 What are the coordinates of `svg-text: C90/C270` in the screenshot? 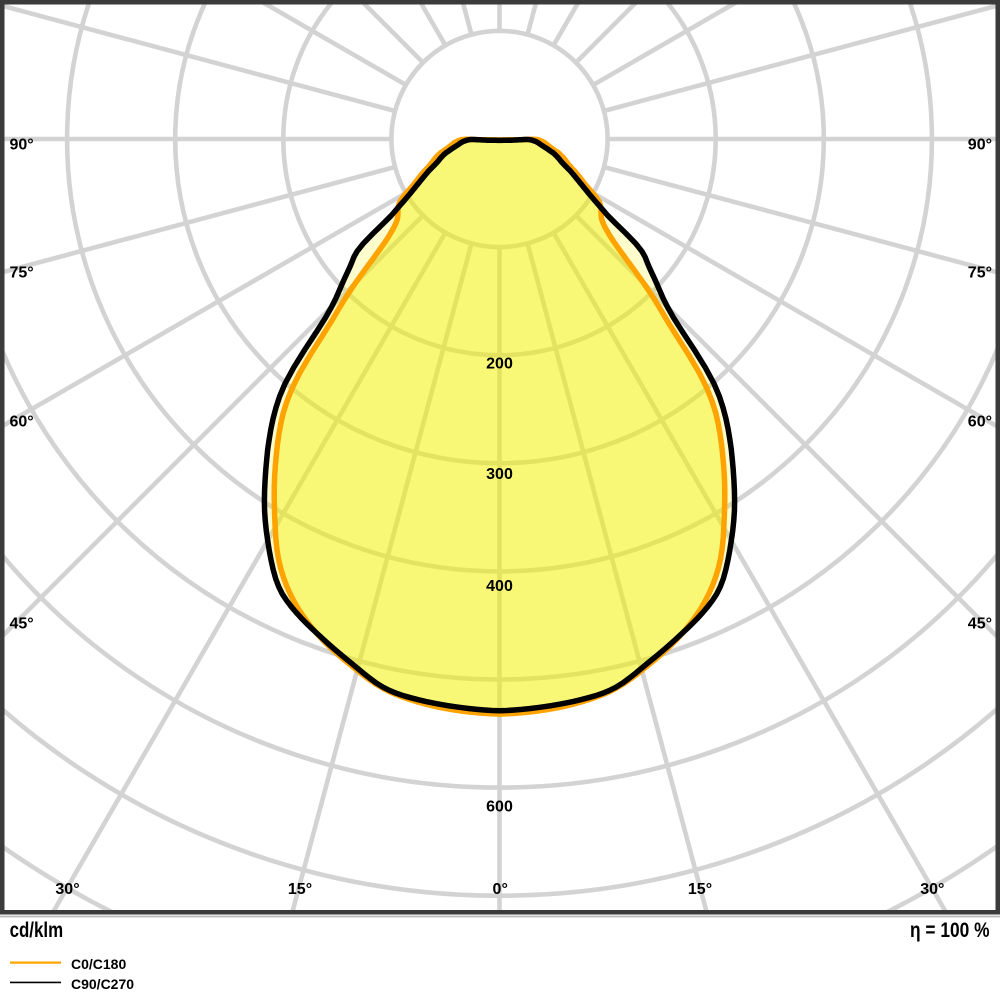 It's located at (102, 984).